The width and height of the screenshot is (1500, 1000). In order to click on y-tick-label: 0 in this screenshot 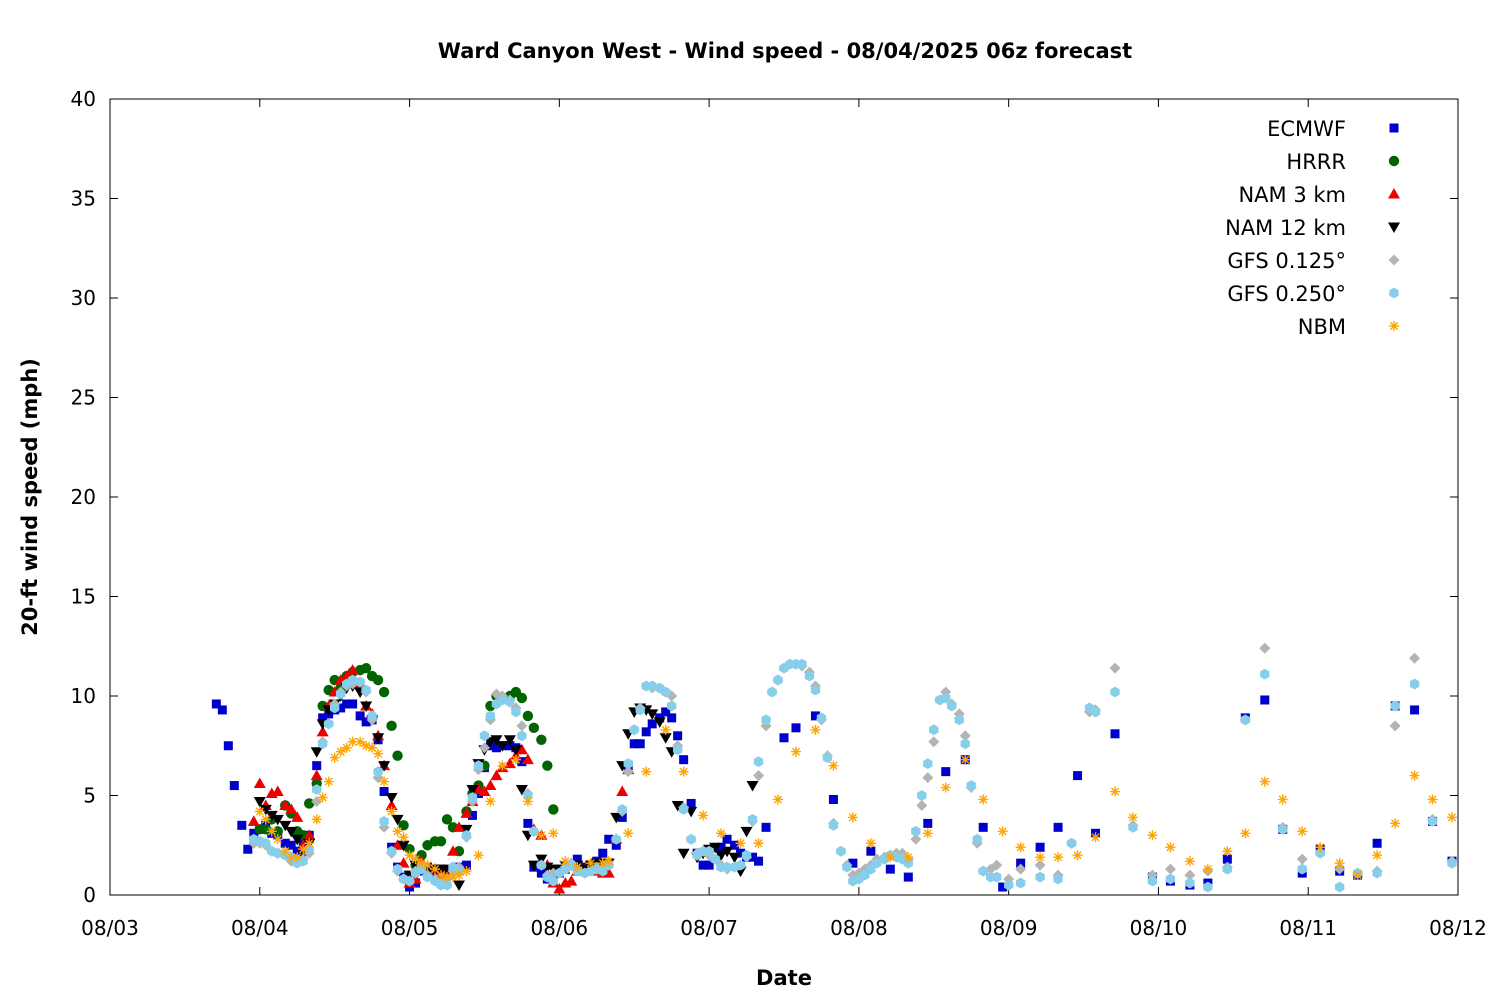, I will do `click(89, 895)`.